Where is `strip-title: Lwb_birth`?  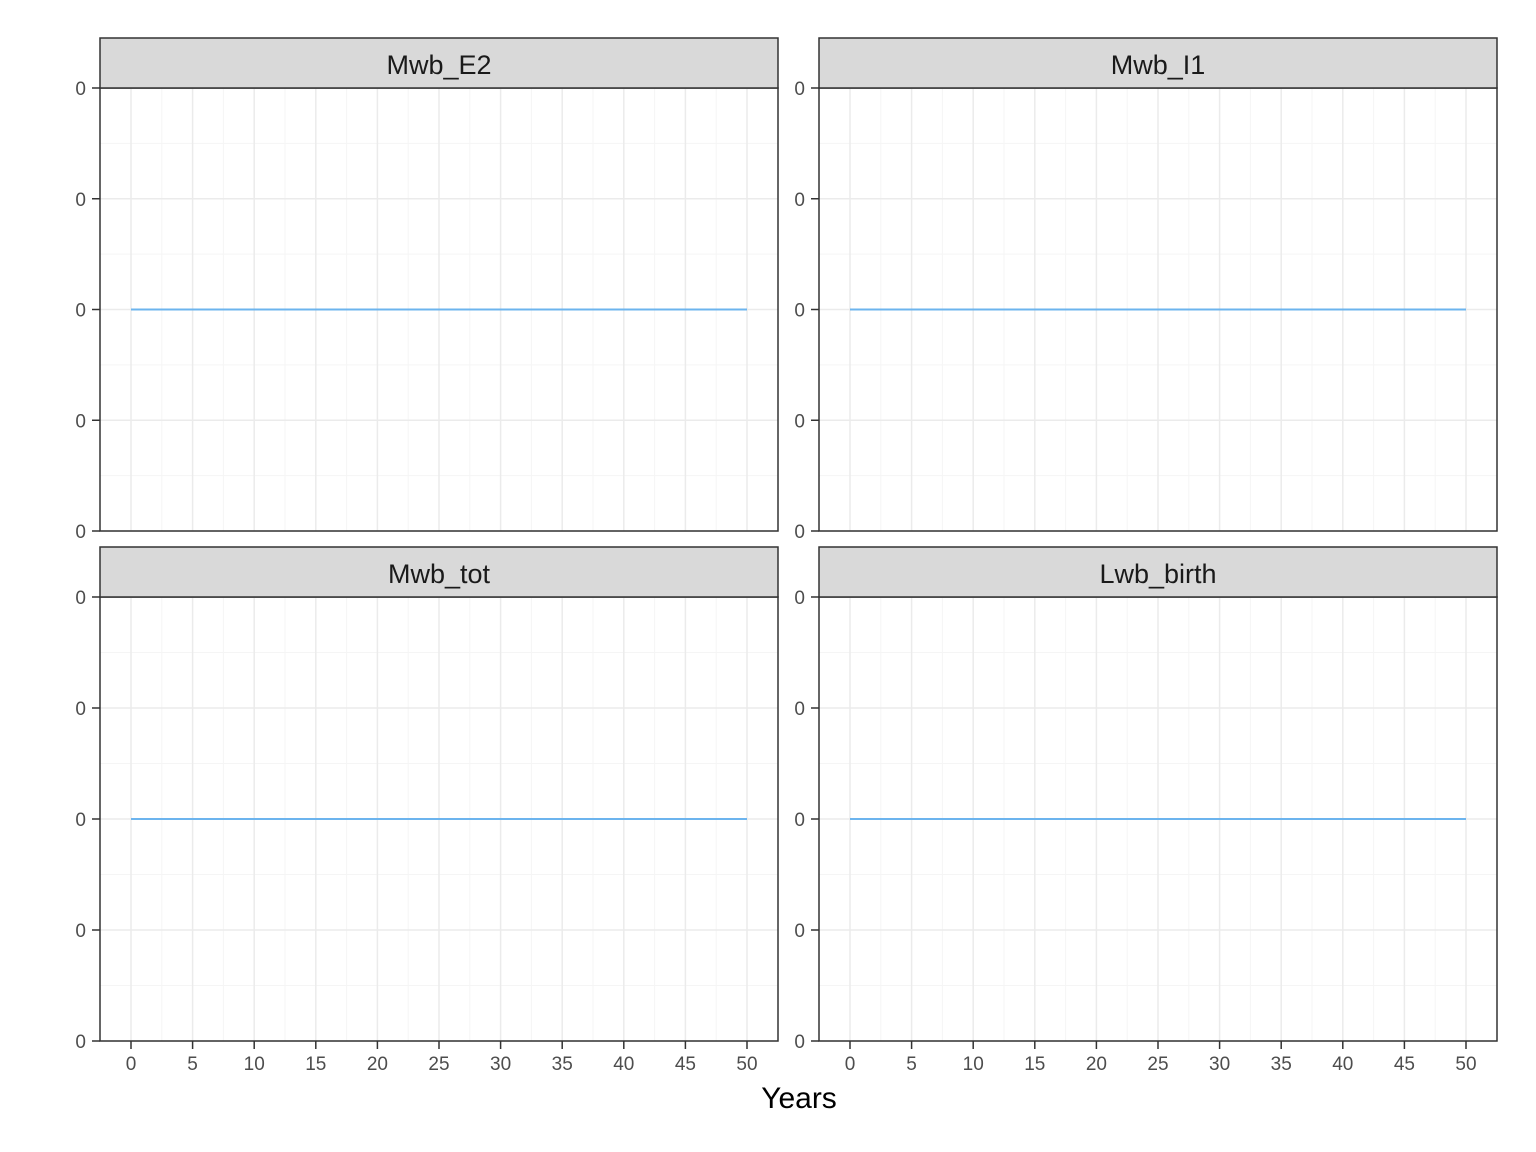
strip-title: Lwb_birth is located at coordinates (1157, 574).